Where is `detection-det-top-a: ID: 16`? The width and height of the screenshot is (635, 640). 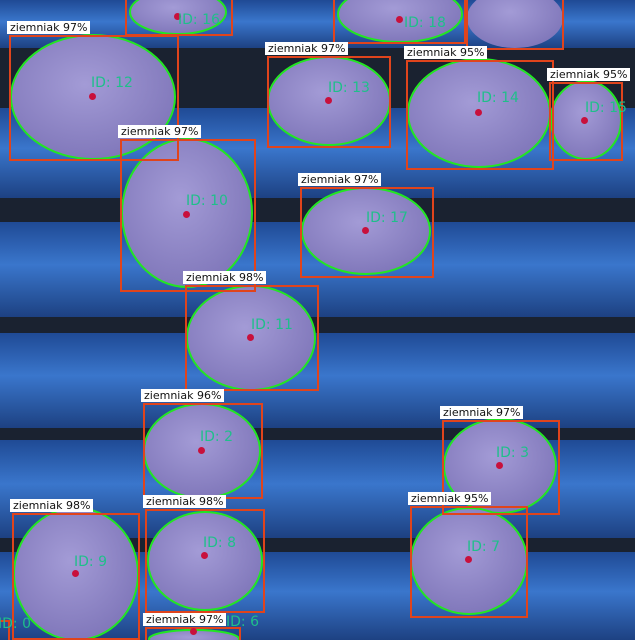 detection-det-top-a: ID: 16 is located at coordinates (179, 18).